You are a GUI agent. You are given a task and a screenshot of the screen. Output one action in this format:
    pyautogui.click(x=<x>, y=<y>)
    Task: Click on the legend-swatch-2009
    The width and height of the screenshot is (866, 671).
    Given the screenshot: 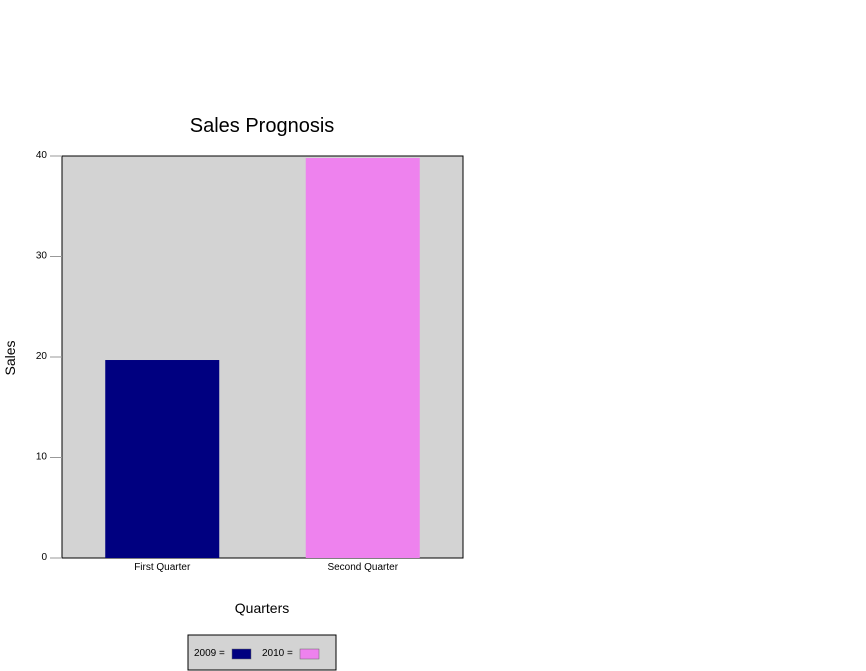 What is the action you would take?
    pyautogui.click(x=241, y=654)
    